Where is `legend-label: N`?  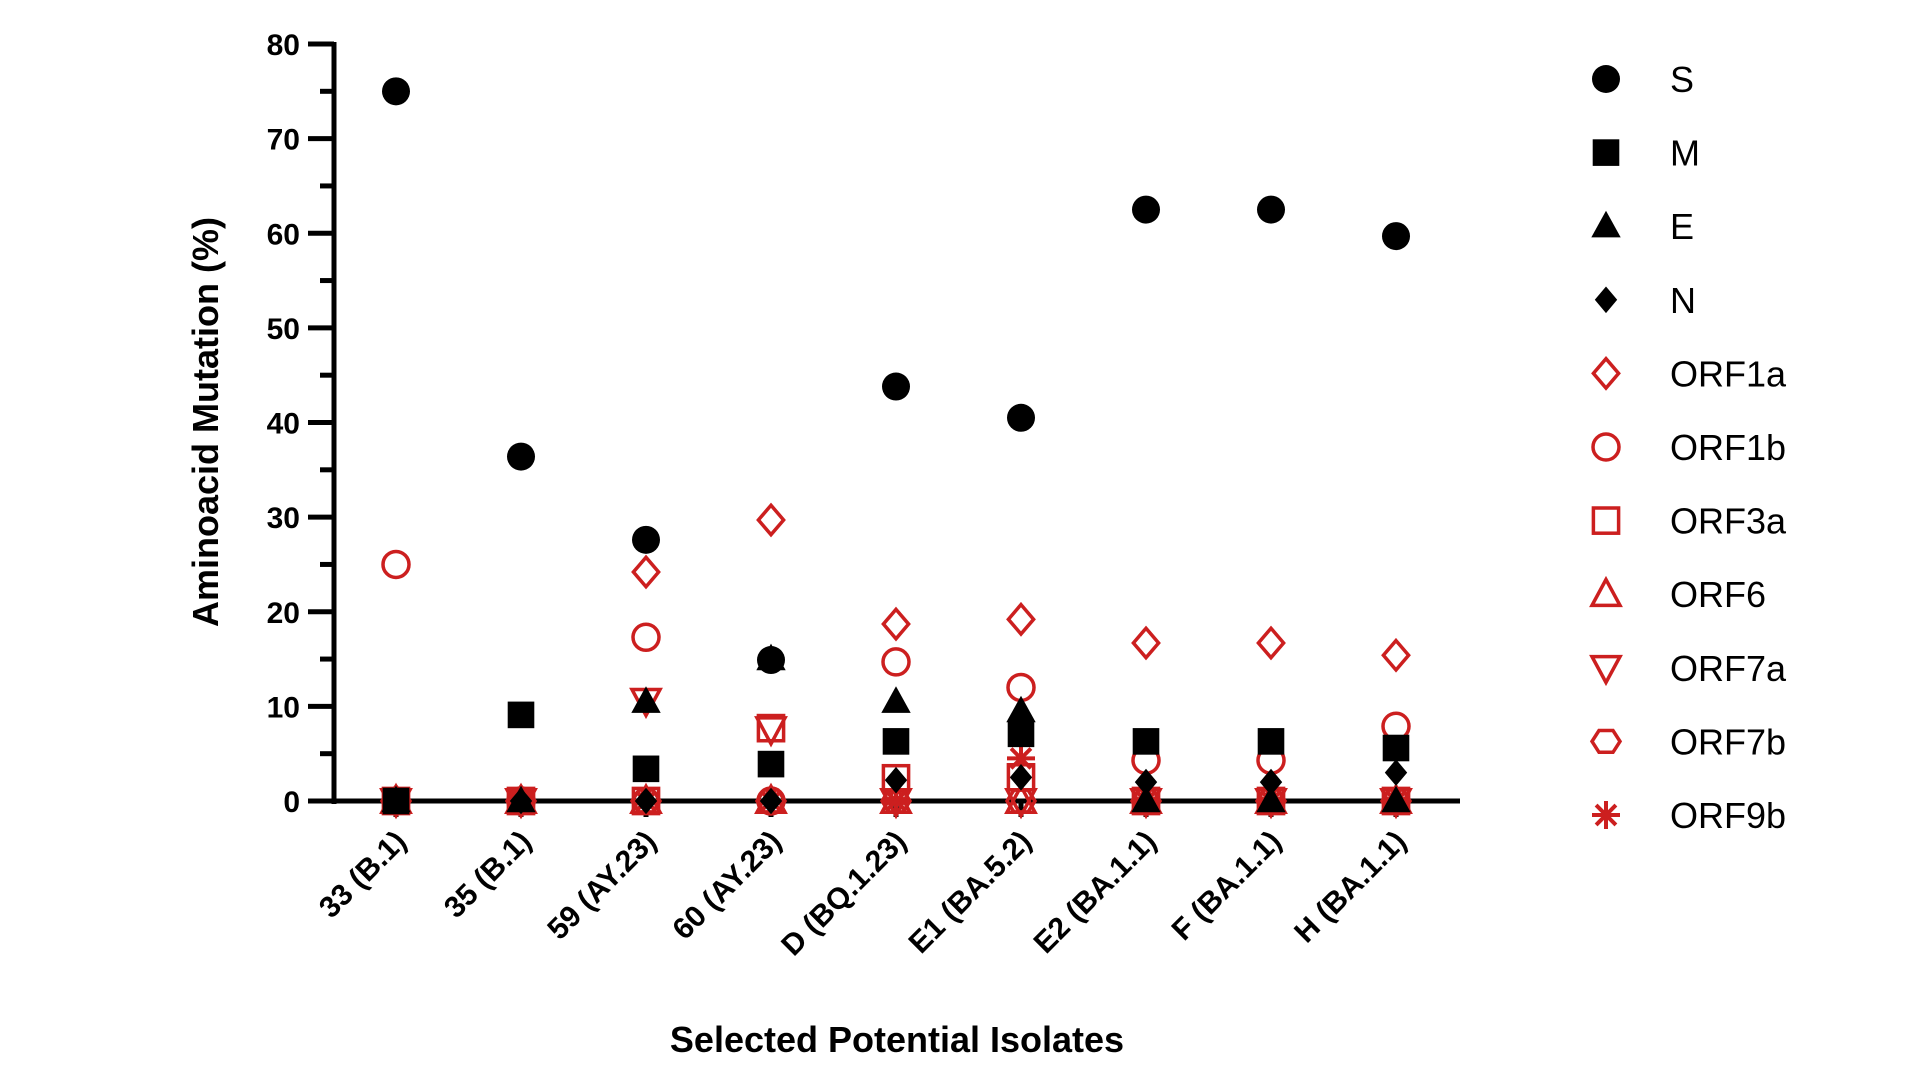
legend-label: N is located at coordinates (1683, 300).